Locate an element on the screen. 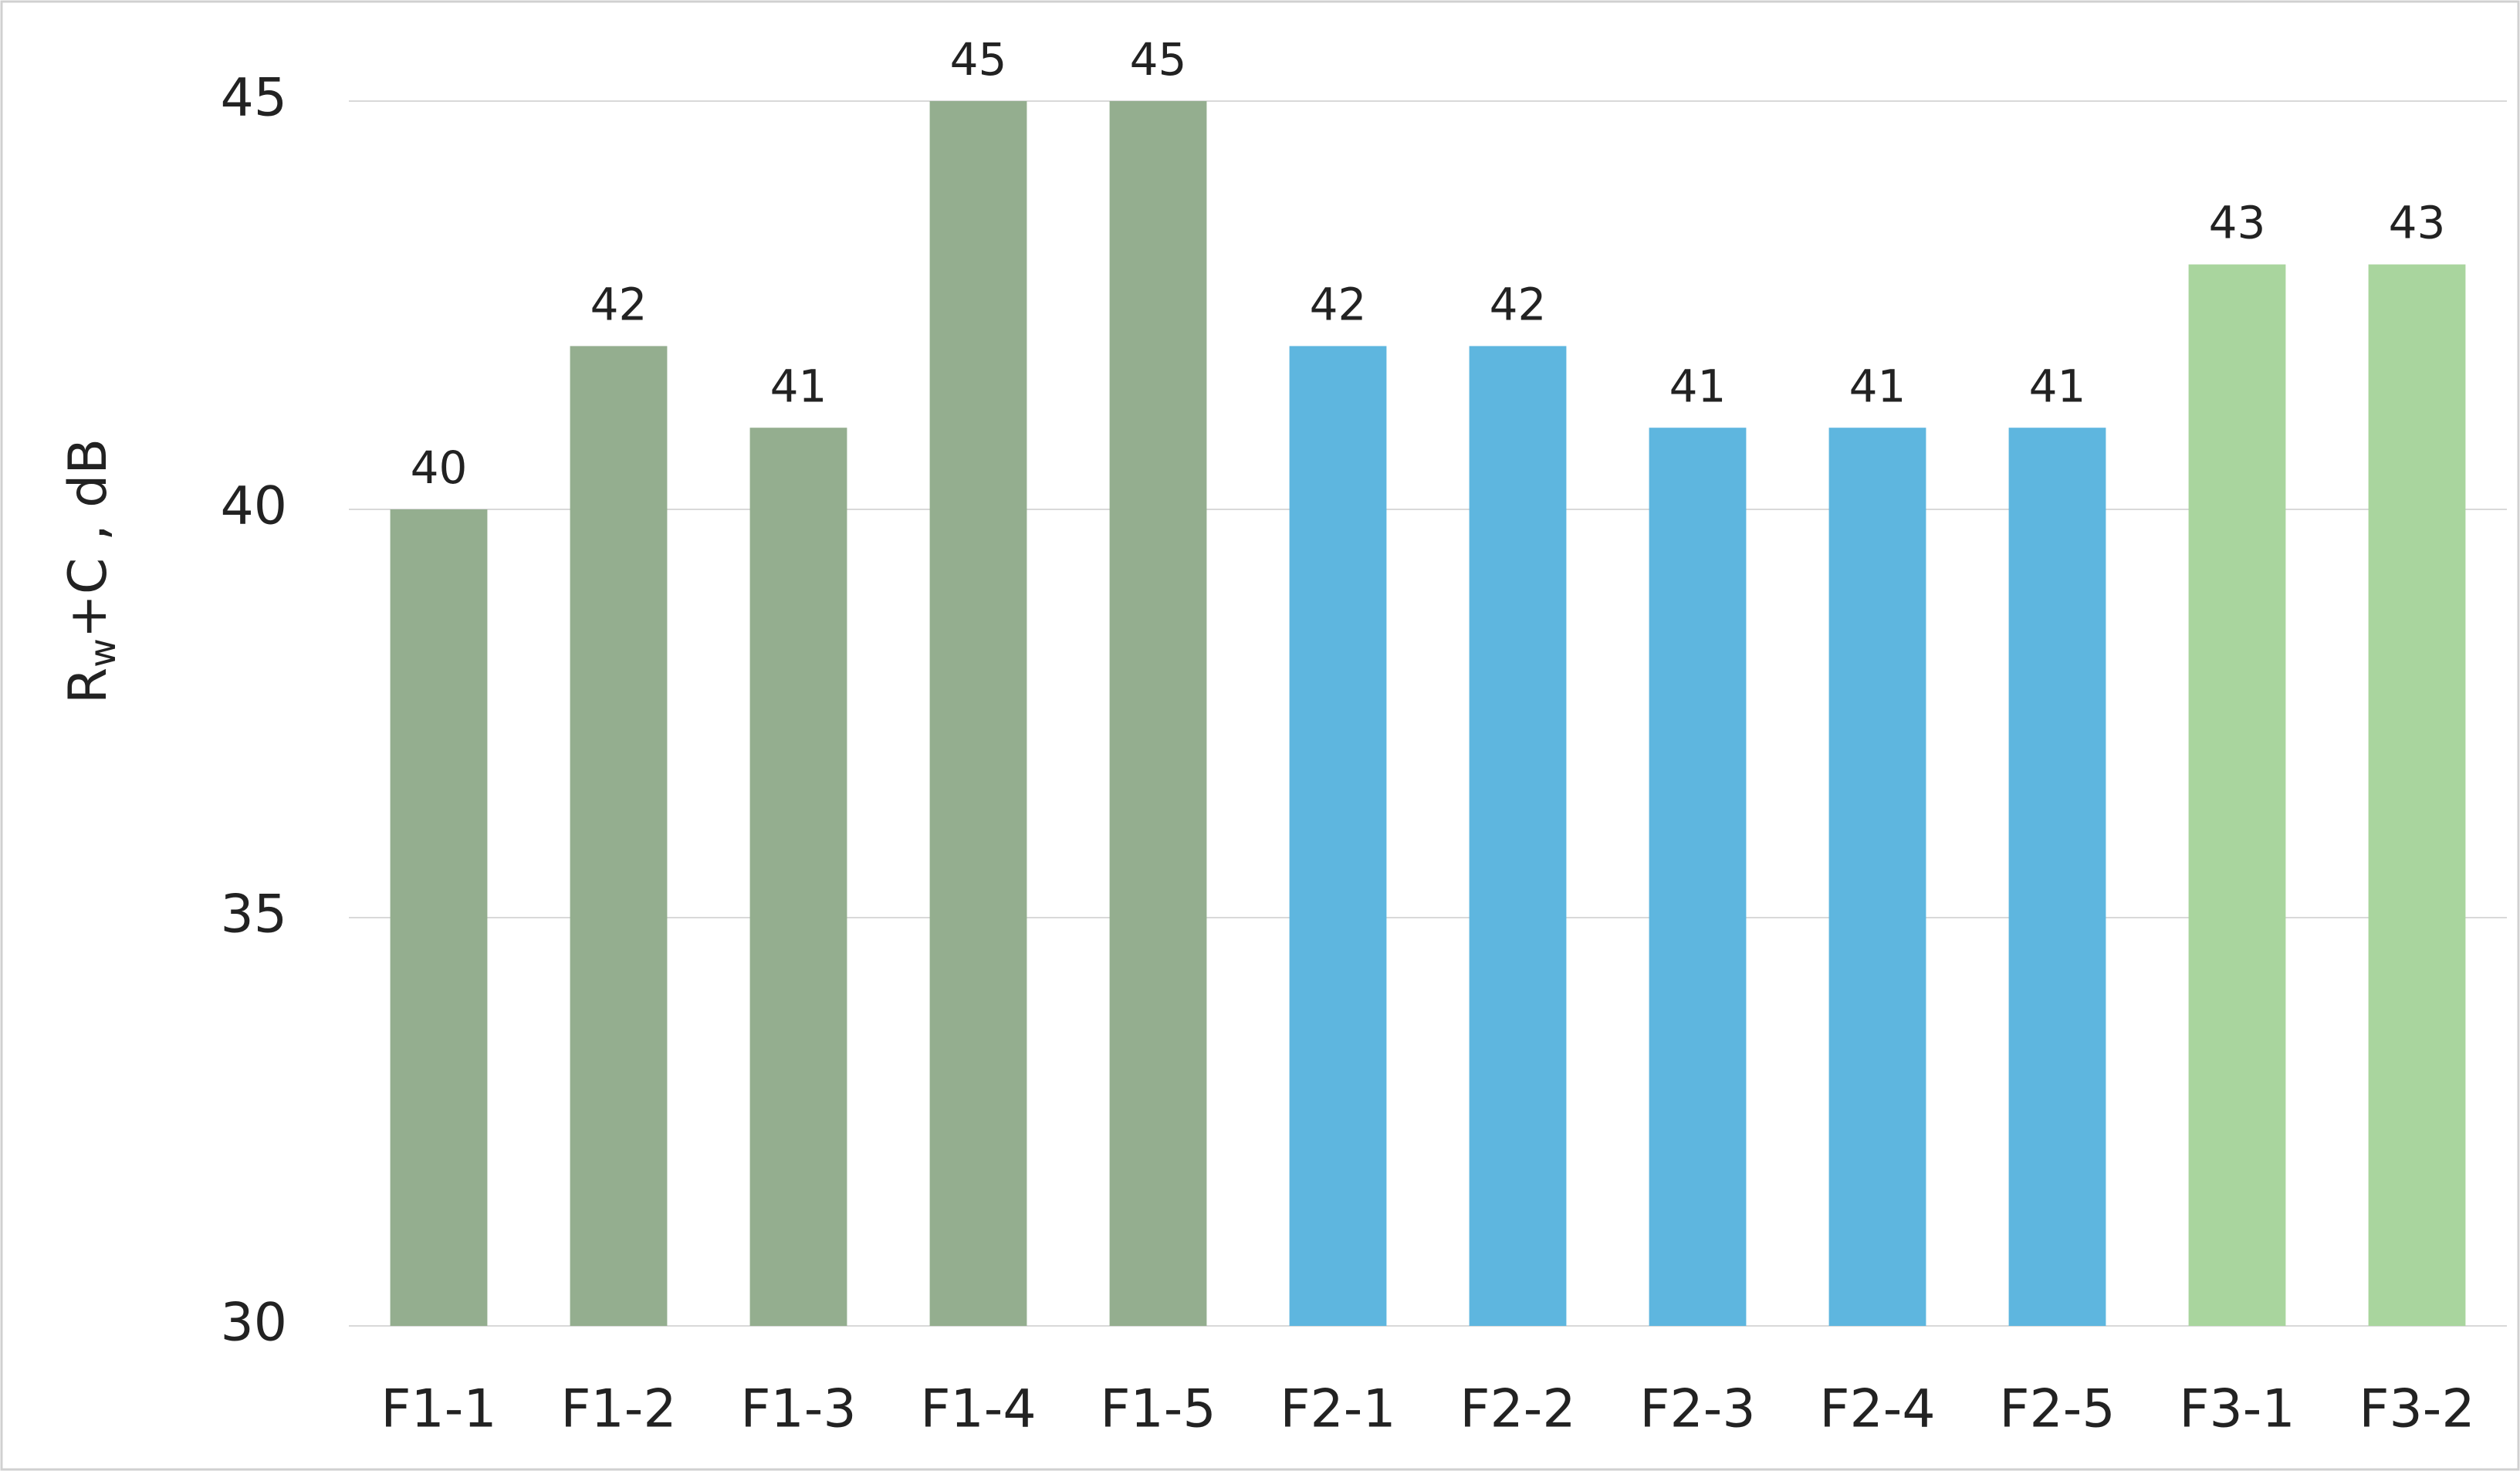  x-tick-label: F2-2 is located at coordinates (1517, 1409).